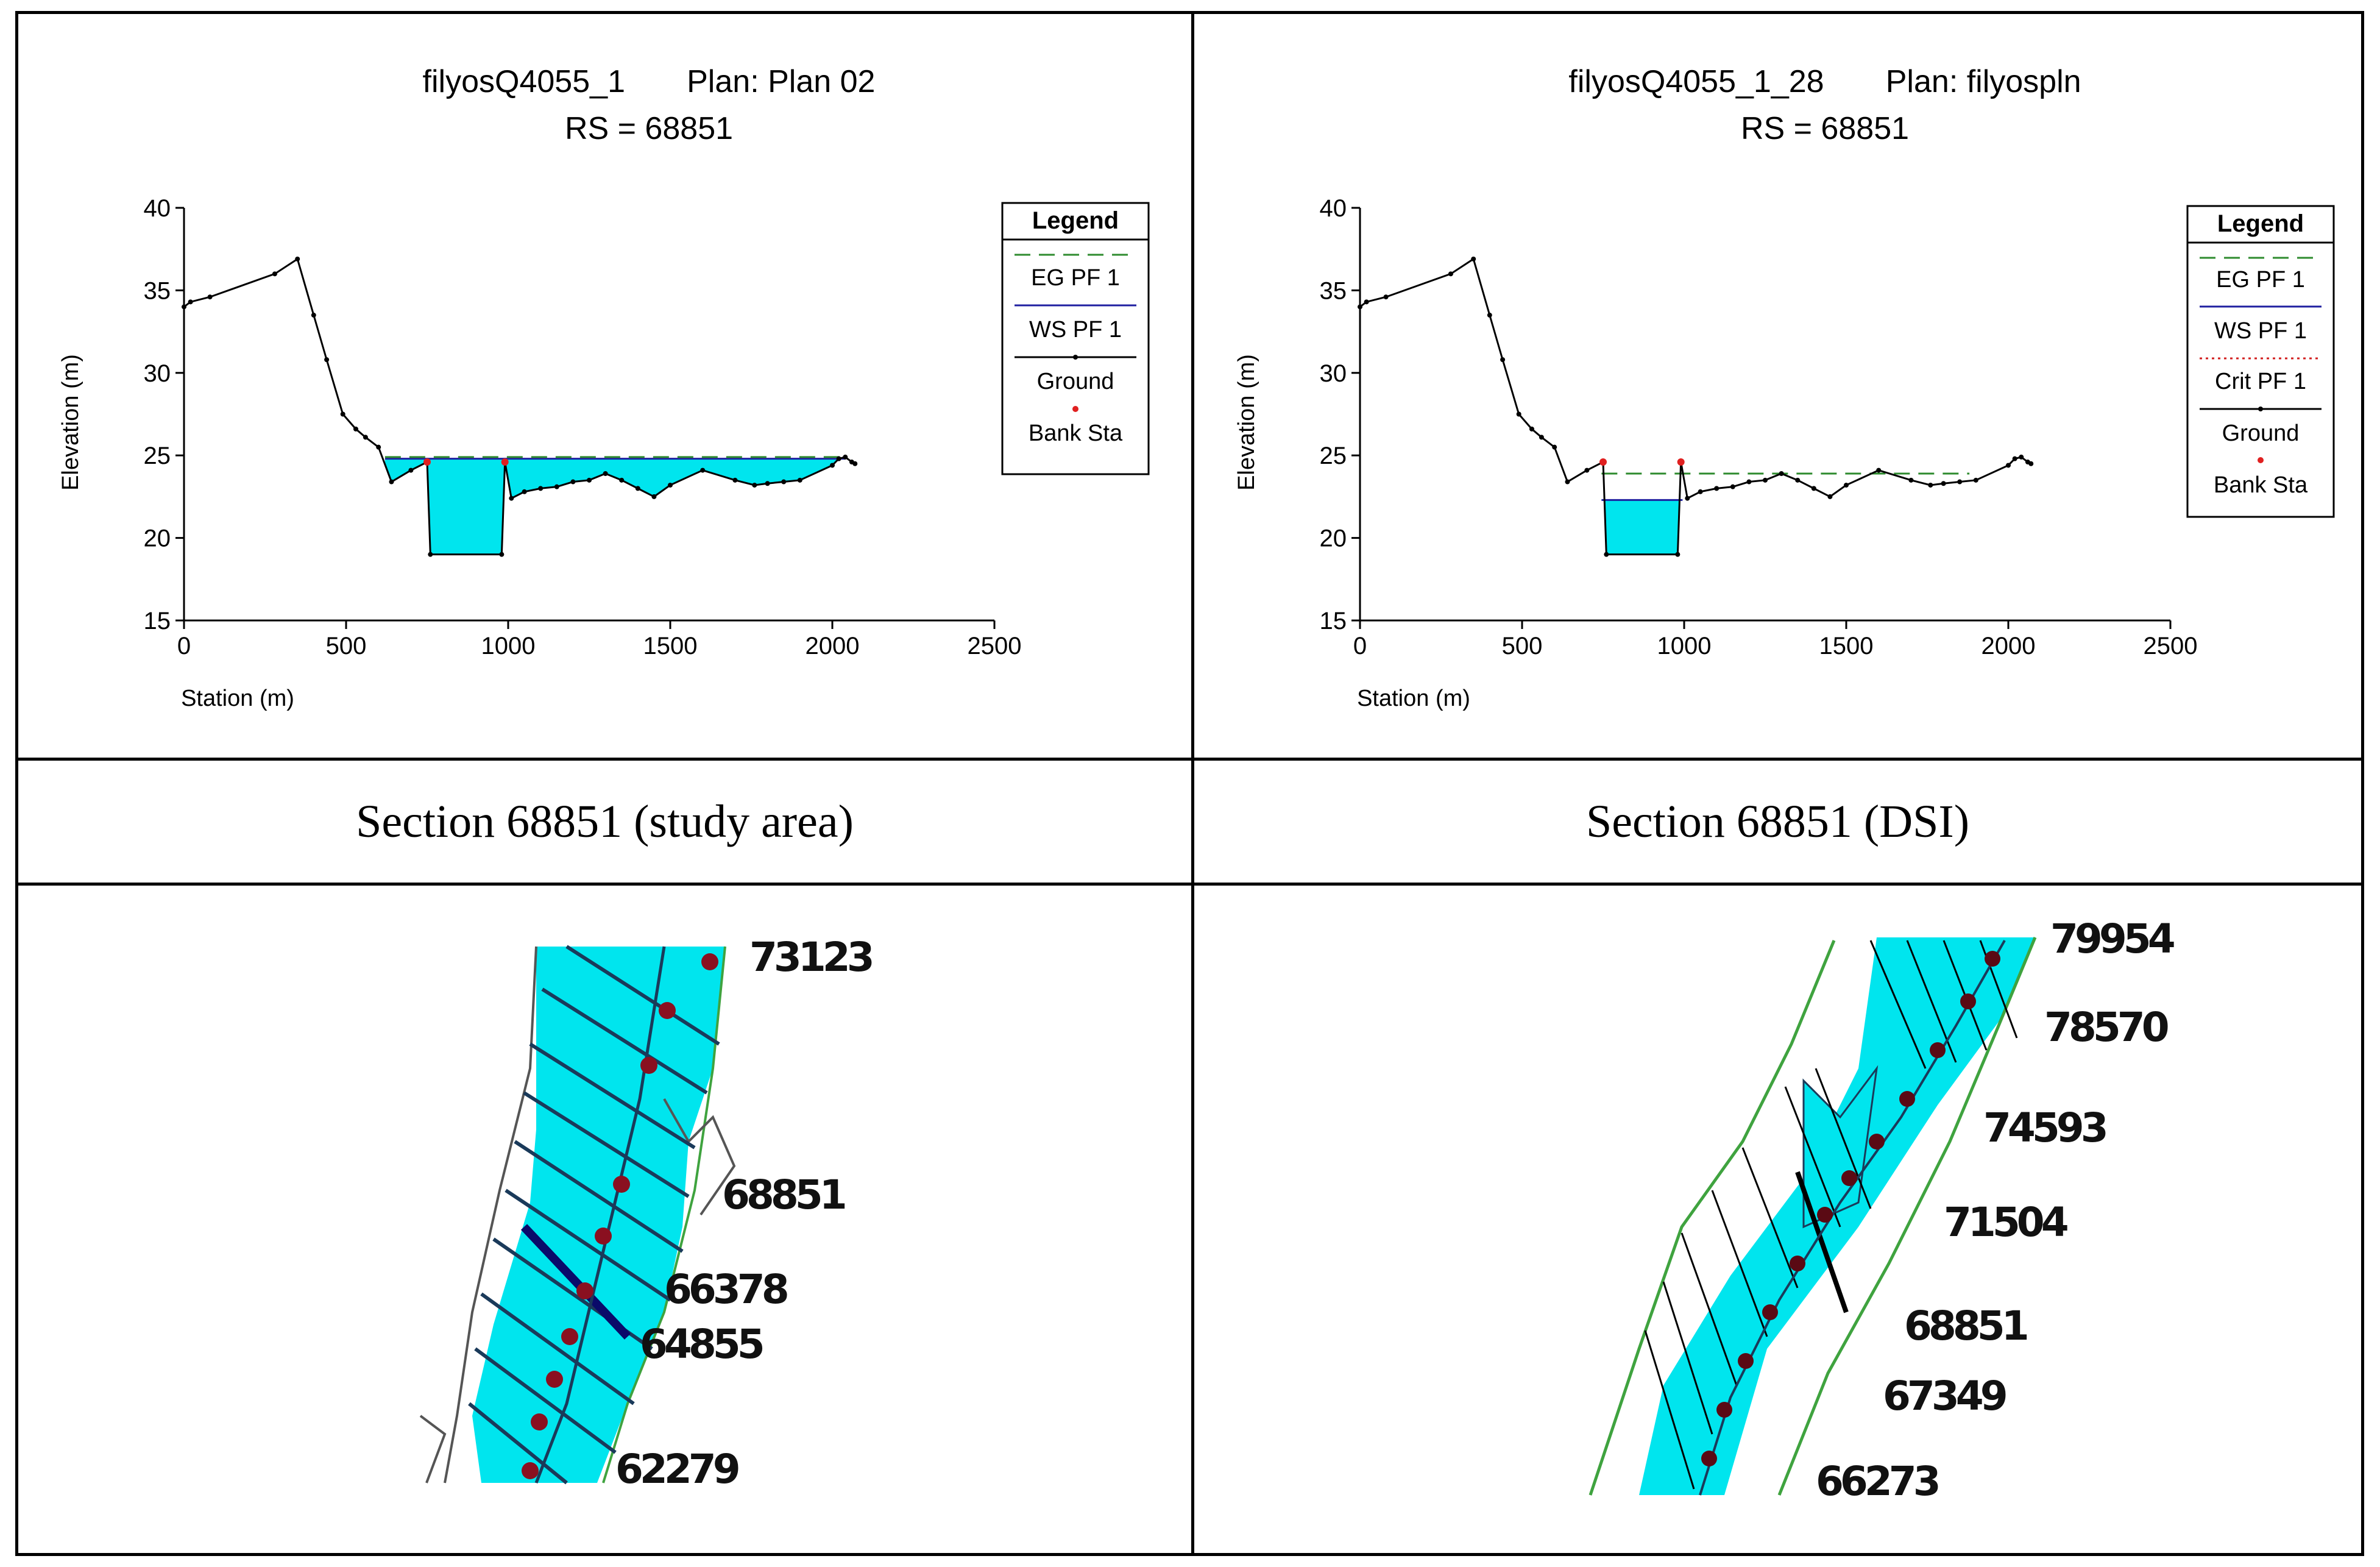  What do you see at coordinates (2261, 485) in the screenshot?
I see `legend-bank-label: Bank Sta` at bounding box center [2261, 485].